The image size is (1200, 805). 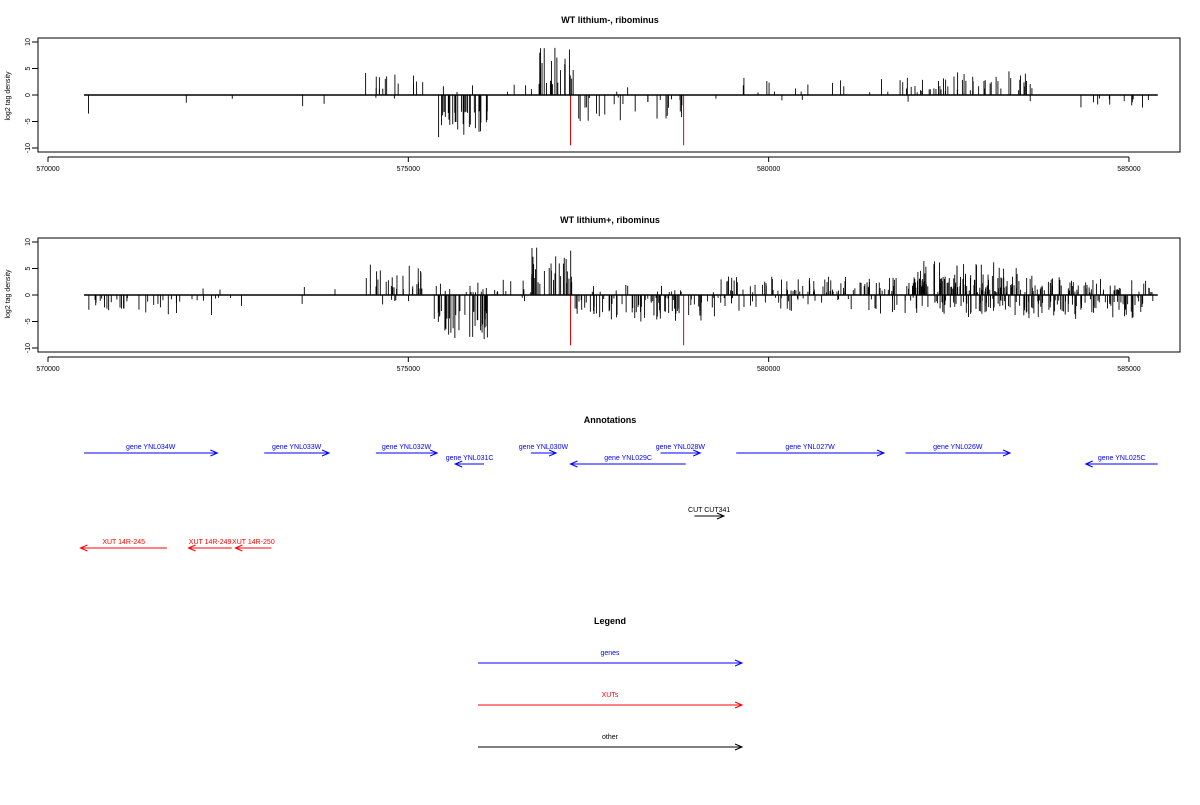 What do you see at coordinates (610, 420) in the screenshot?
I see `annotations-title: Annotations` at bounding box center [610, 420].